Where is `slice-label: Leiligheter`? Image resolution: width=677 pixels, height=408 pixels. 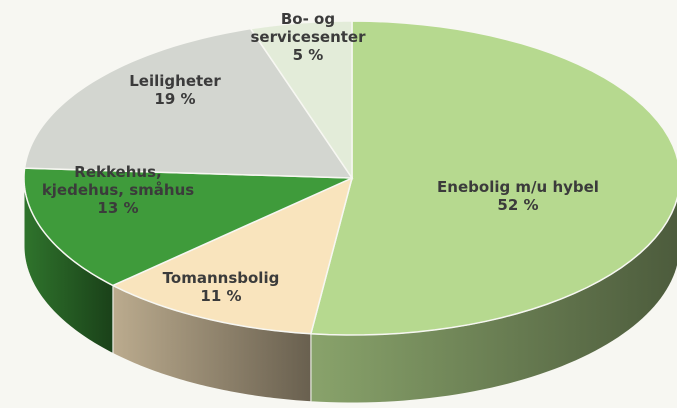 slice-label: Leiligheter is located at coordinates (175, 81).